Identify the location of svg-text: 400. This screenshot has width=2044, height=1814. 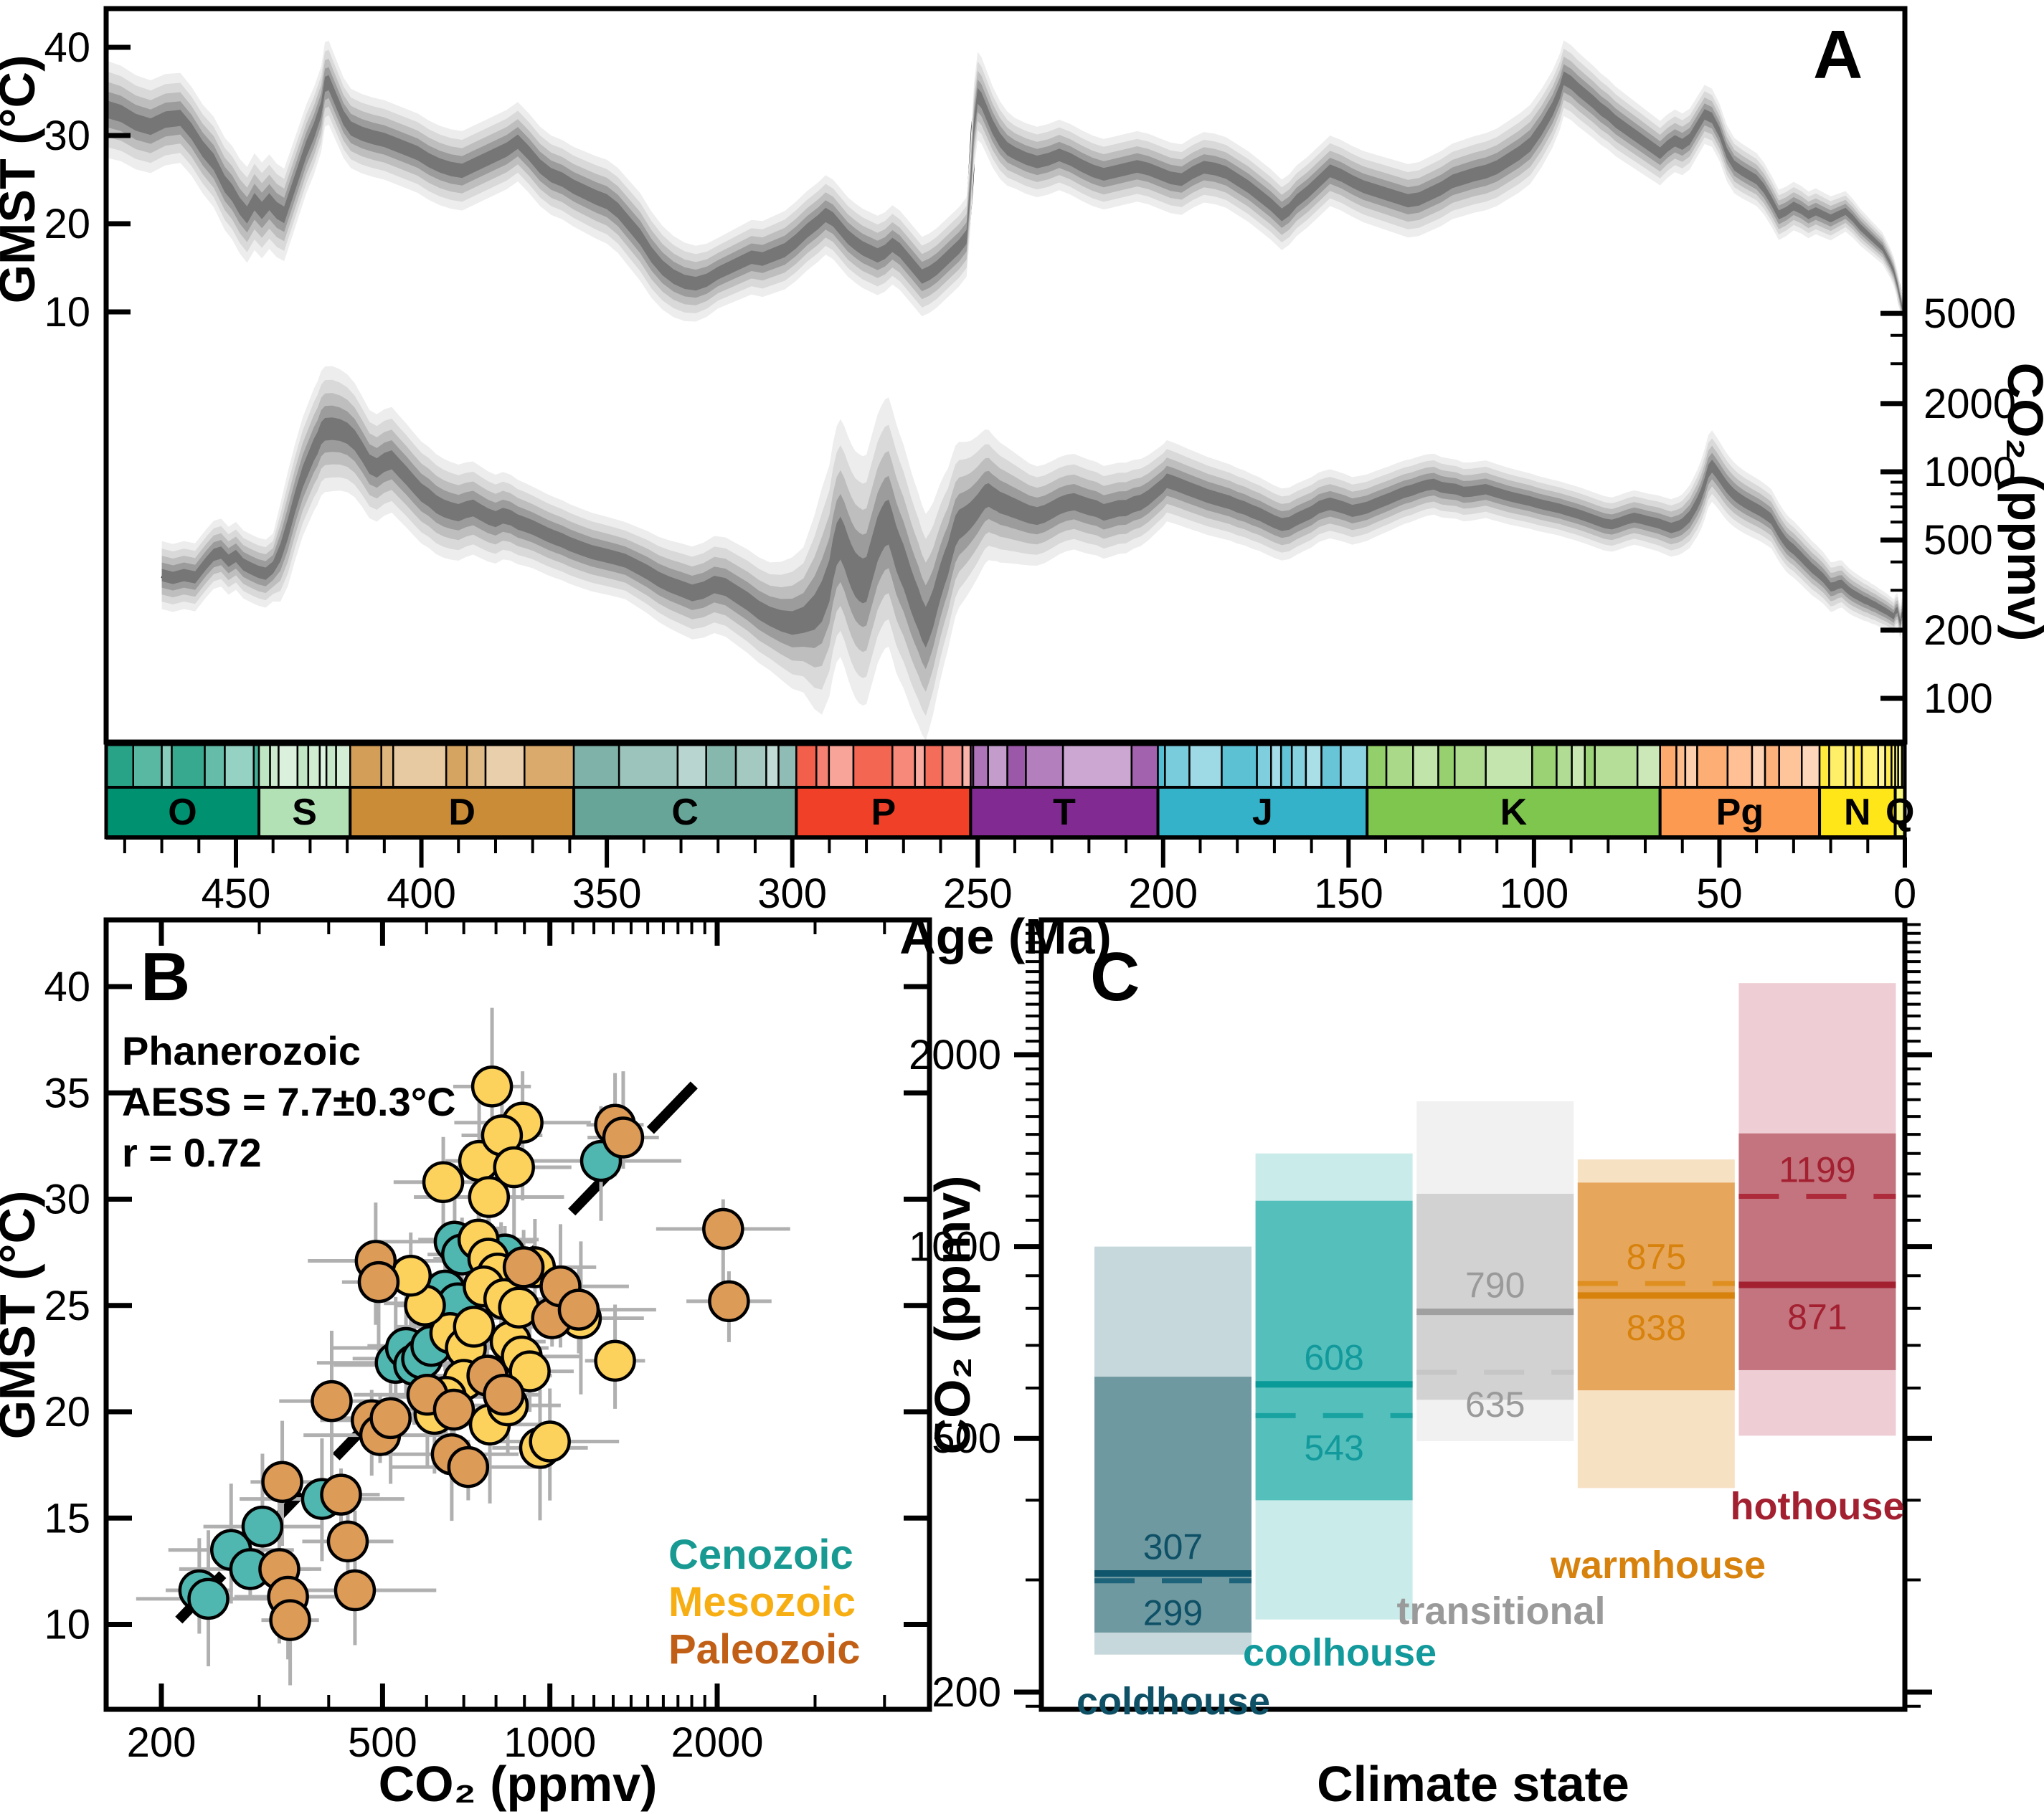
(421, 893).